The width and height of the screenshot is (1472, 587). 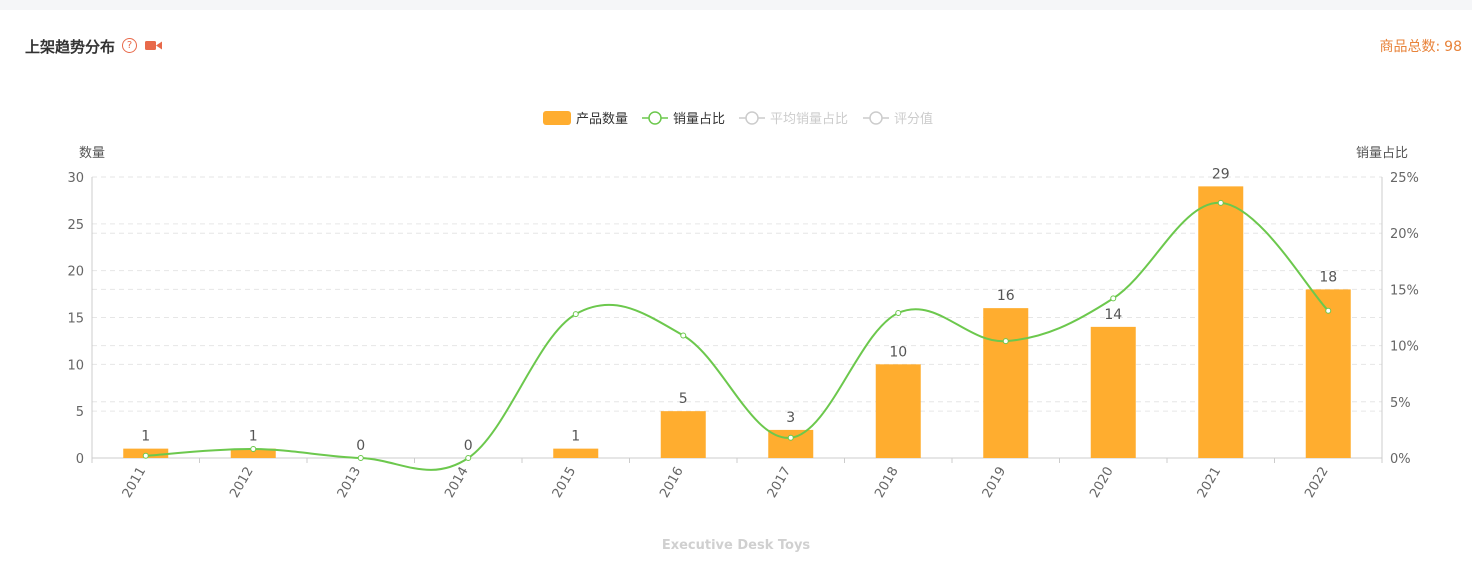 What do you see at coordinates (1453, 47) in the screenshot?
I see `product-total-value: 98` at bounding box center [1453, 47].